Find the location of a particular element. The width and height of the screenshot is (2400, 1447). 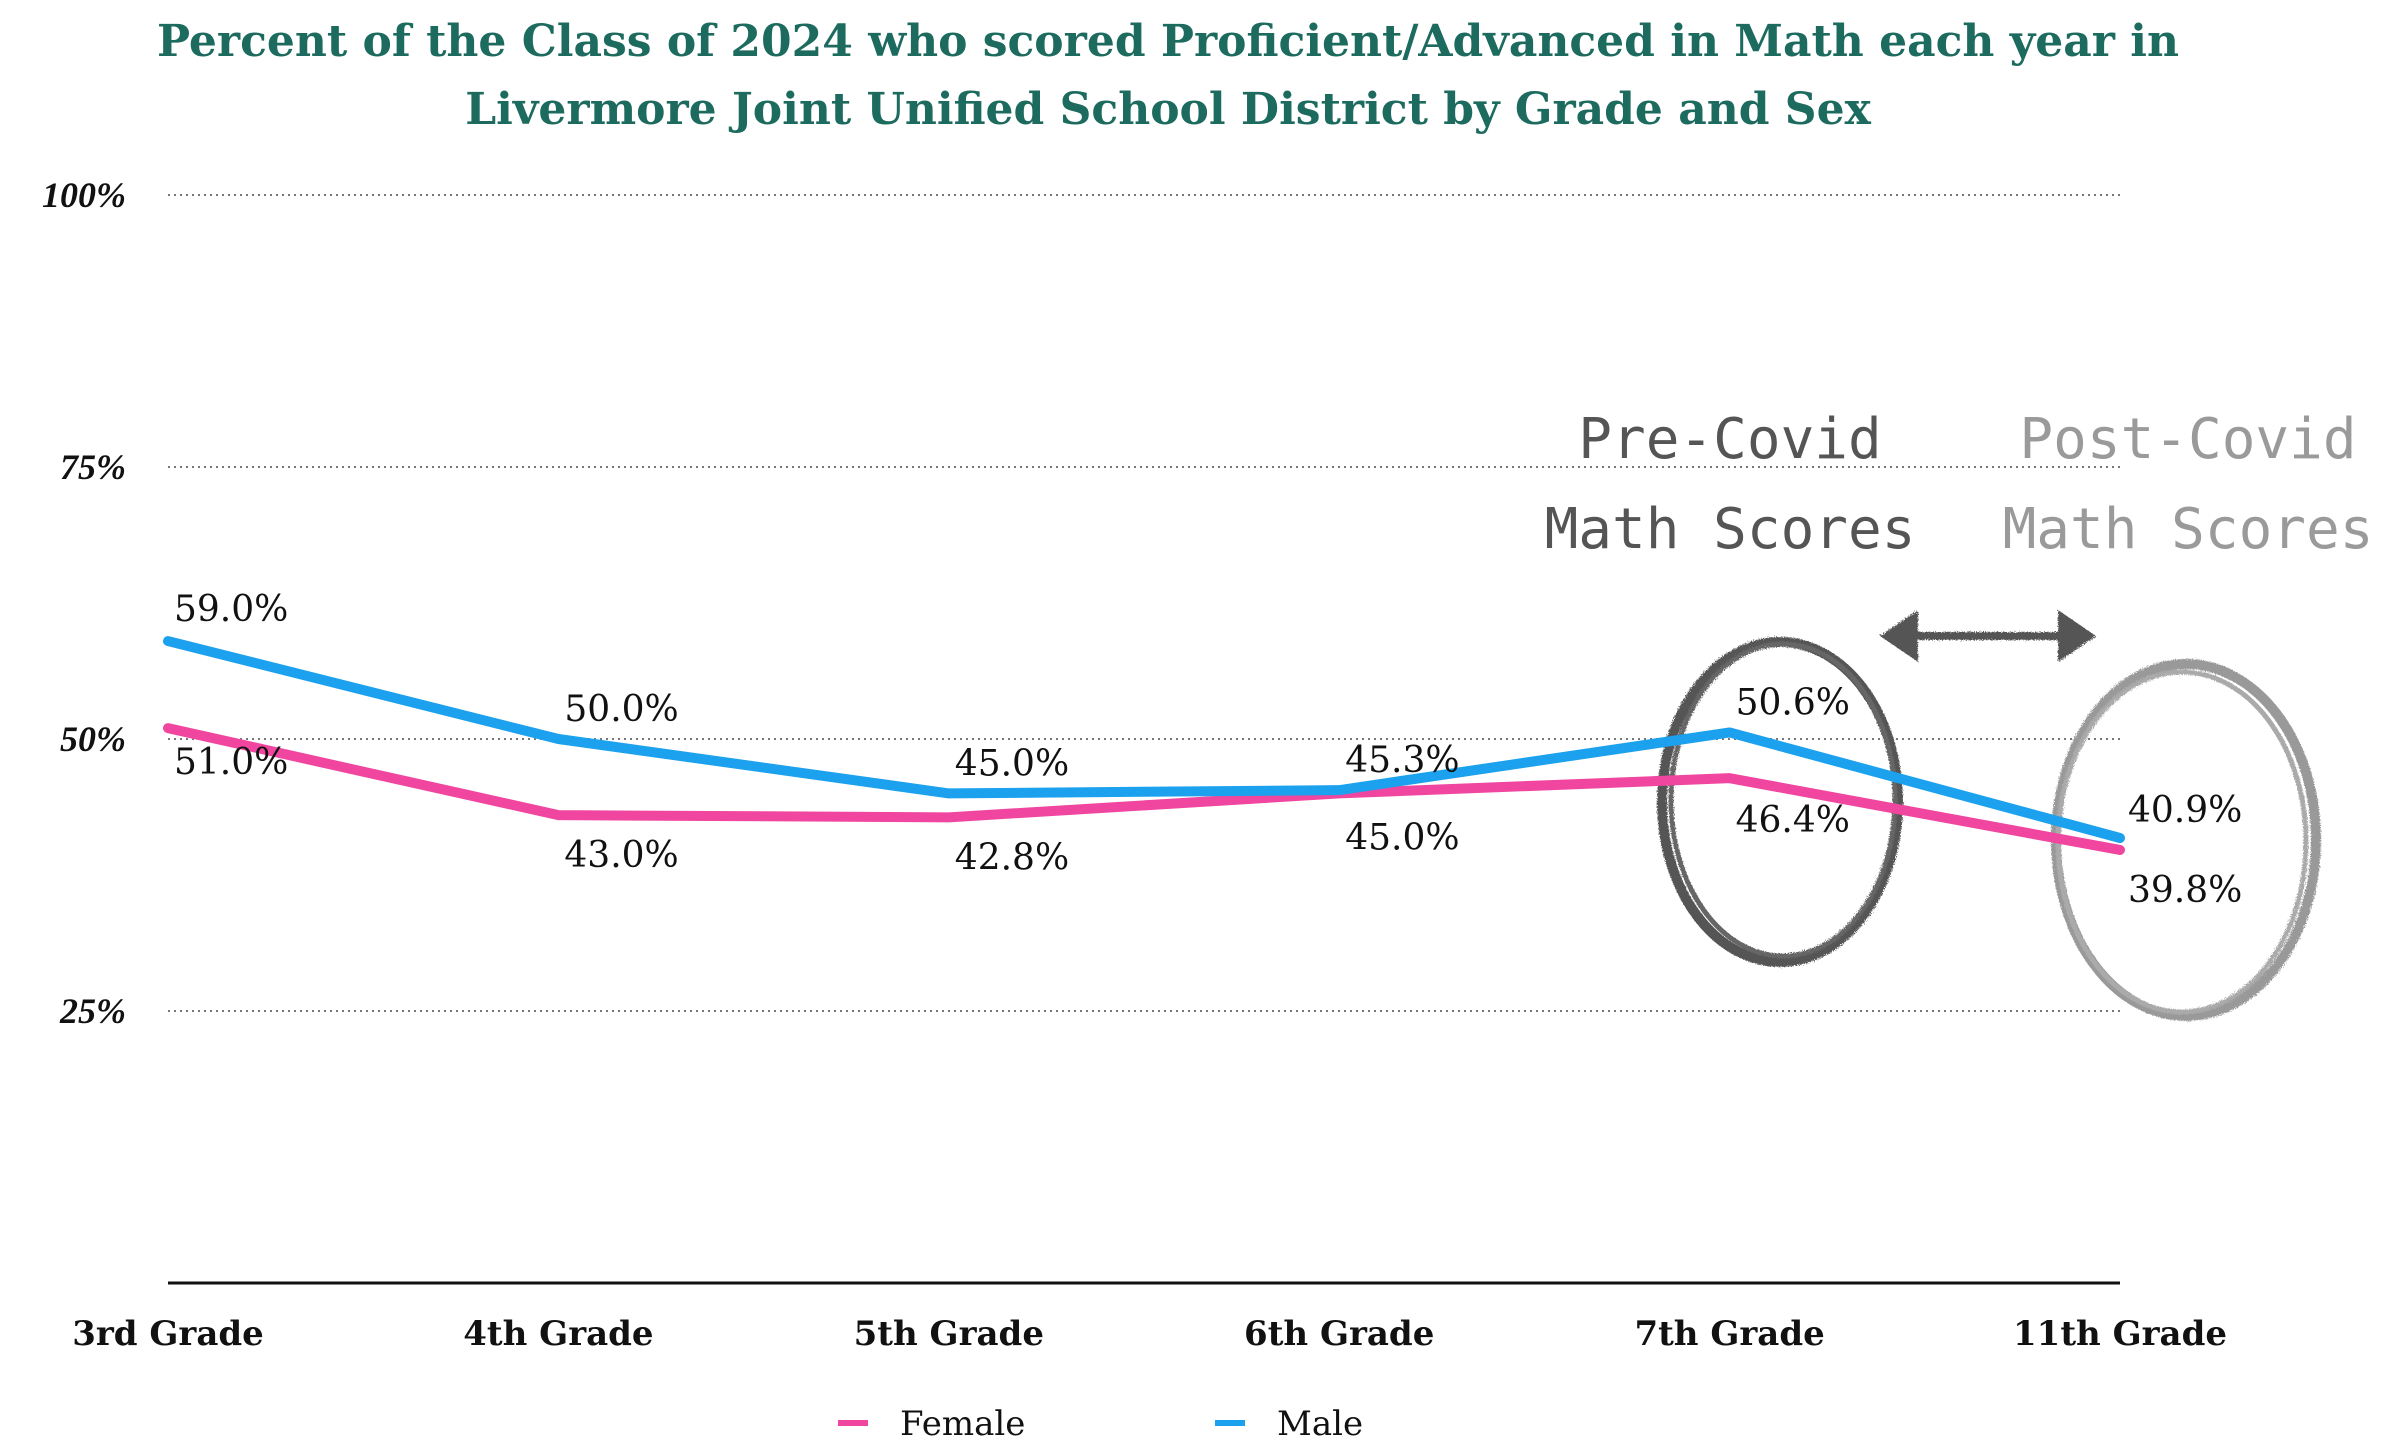

y-tick-label-100: 100% is located at coordinates (84, 195).